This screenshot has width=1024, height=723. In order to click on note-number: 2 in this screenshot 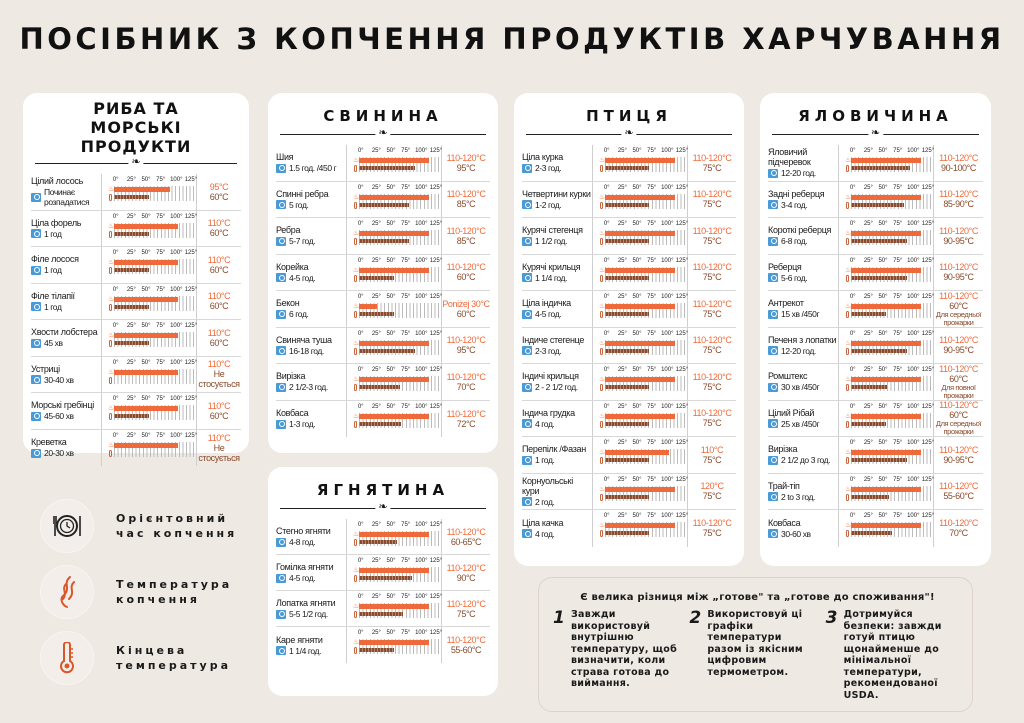, I will do `click(695, 618)`.